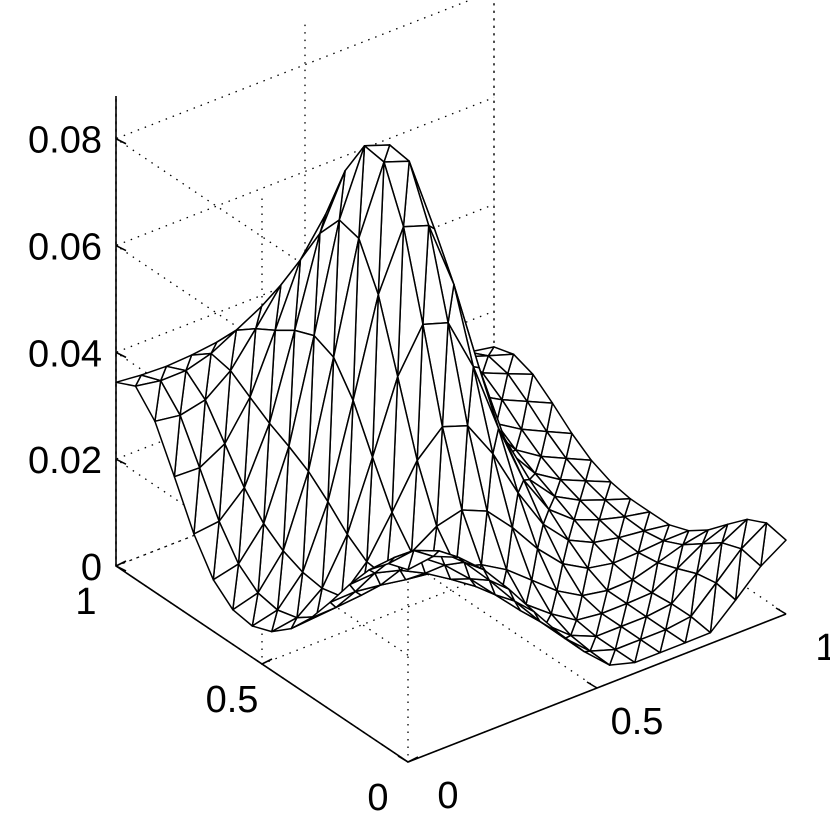  Describe the element at coordinates (65, 141) in the screenshot. I see `z-tick-label: 0.08` at that location.